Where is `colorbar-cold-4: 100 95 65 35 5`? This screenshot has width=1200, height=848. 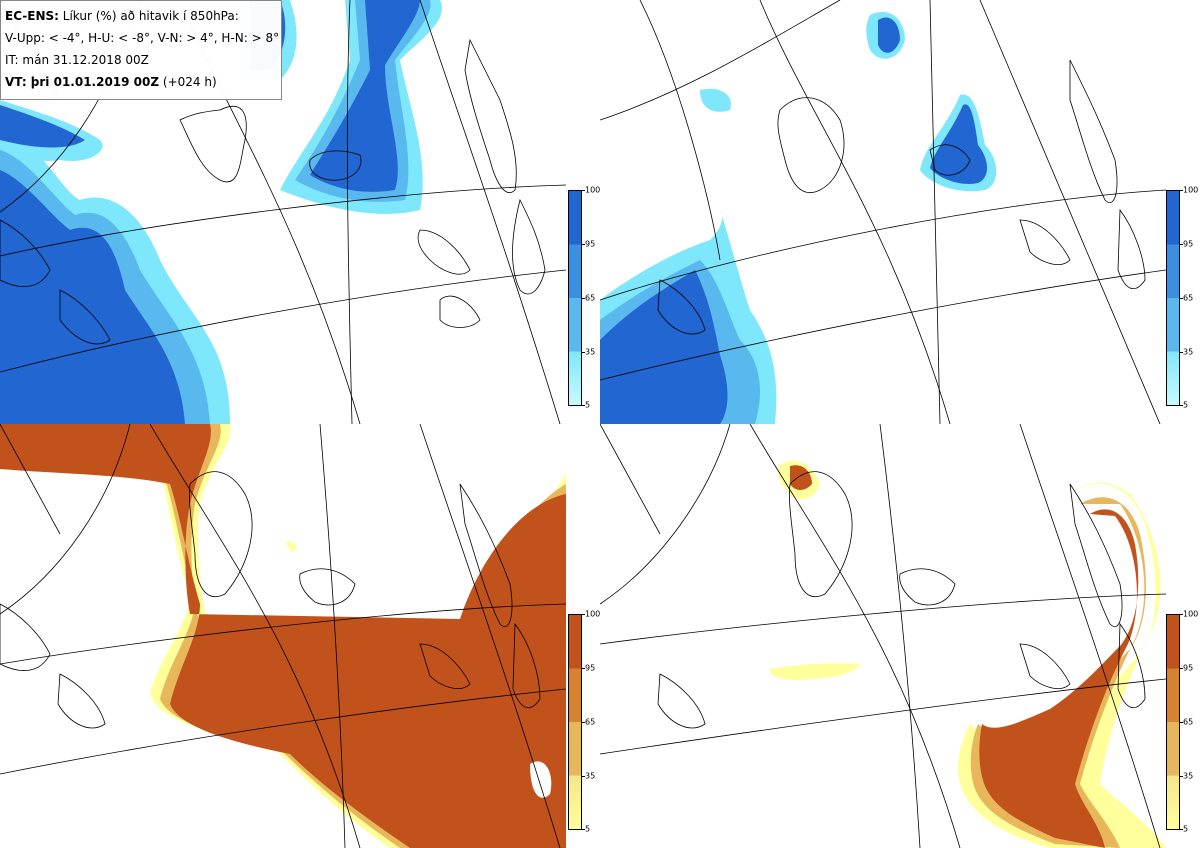
colorbar-cold-4: 100 95 65 35 5 is located at coordinates (585, 298).